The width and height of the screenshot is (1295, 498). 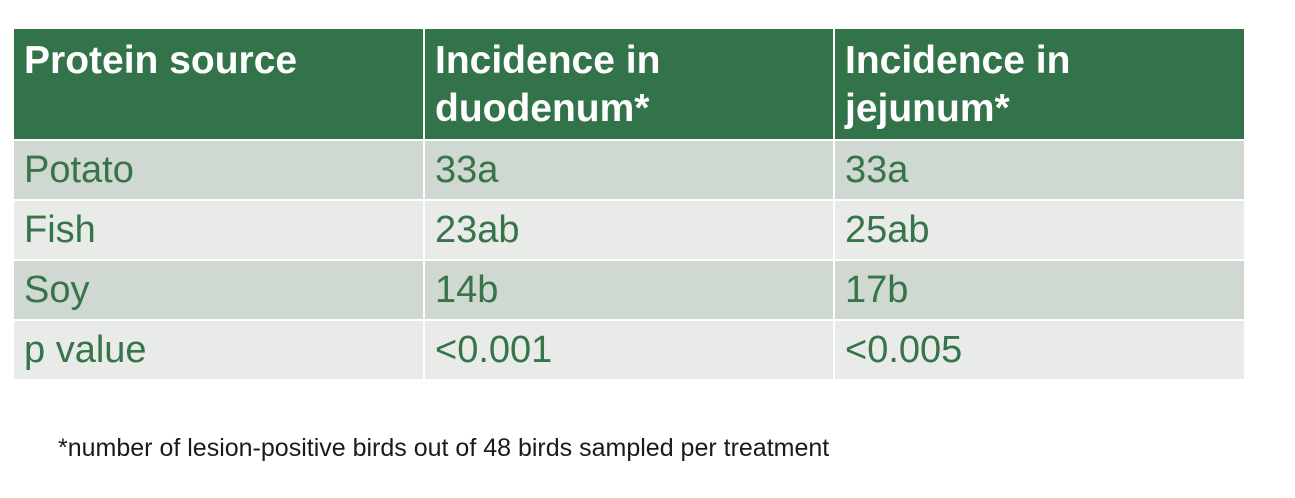 What do you see at coordinates (1039, 230) in the screenshot?
I see `cell-jejunum: 25ab` at bounding box center [1039, 230].